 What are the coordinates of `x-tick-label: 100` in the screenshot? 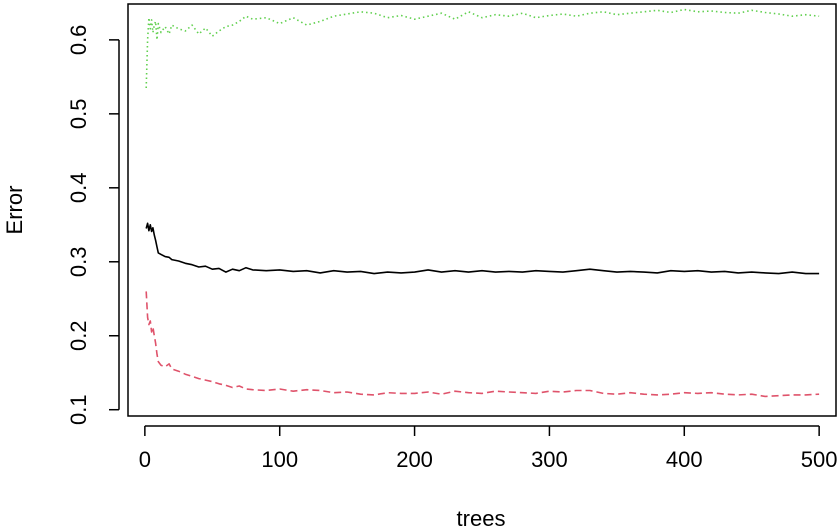 It's located at (279, 459).